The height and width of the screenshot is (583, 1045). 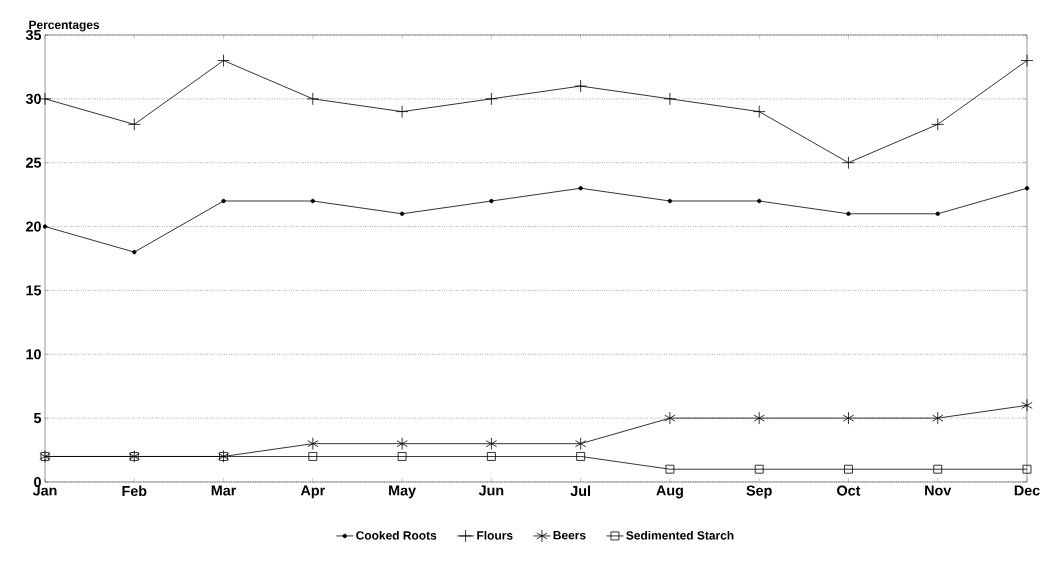 I want to click on y-tick-label: 30, so click(x=33, y=98).